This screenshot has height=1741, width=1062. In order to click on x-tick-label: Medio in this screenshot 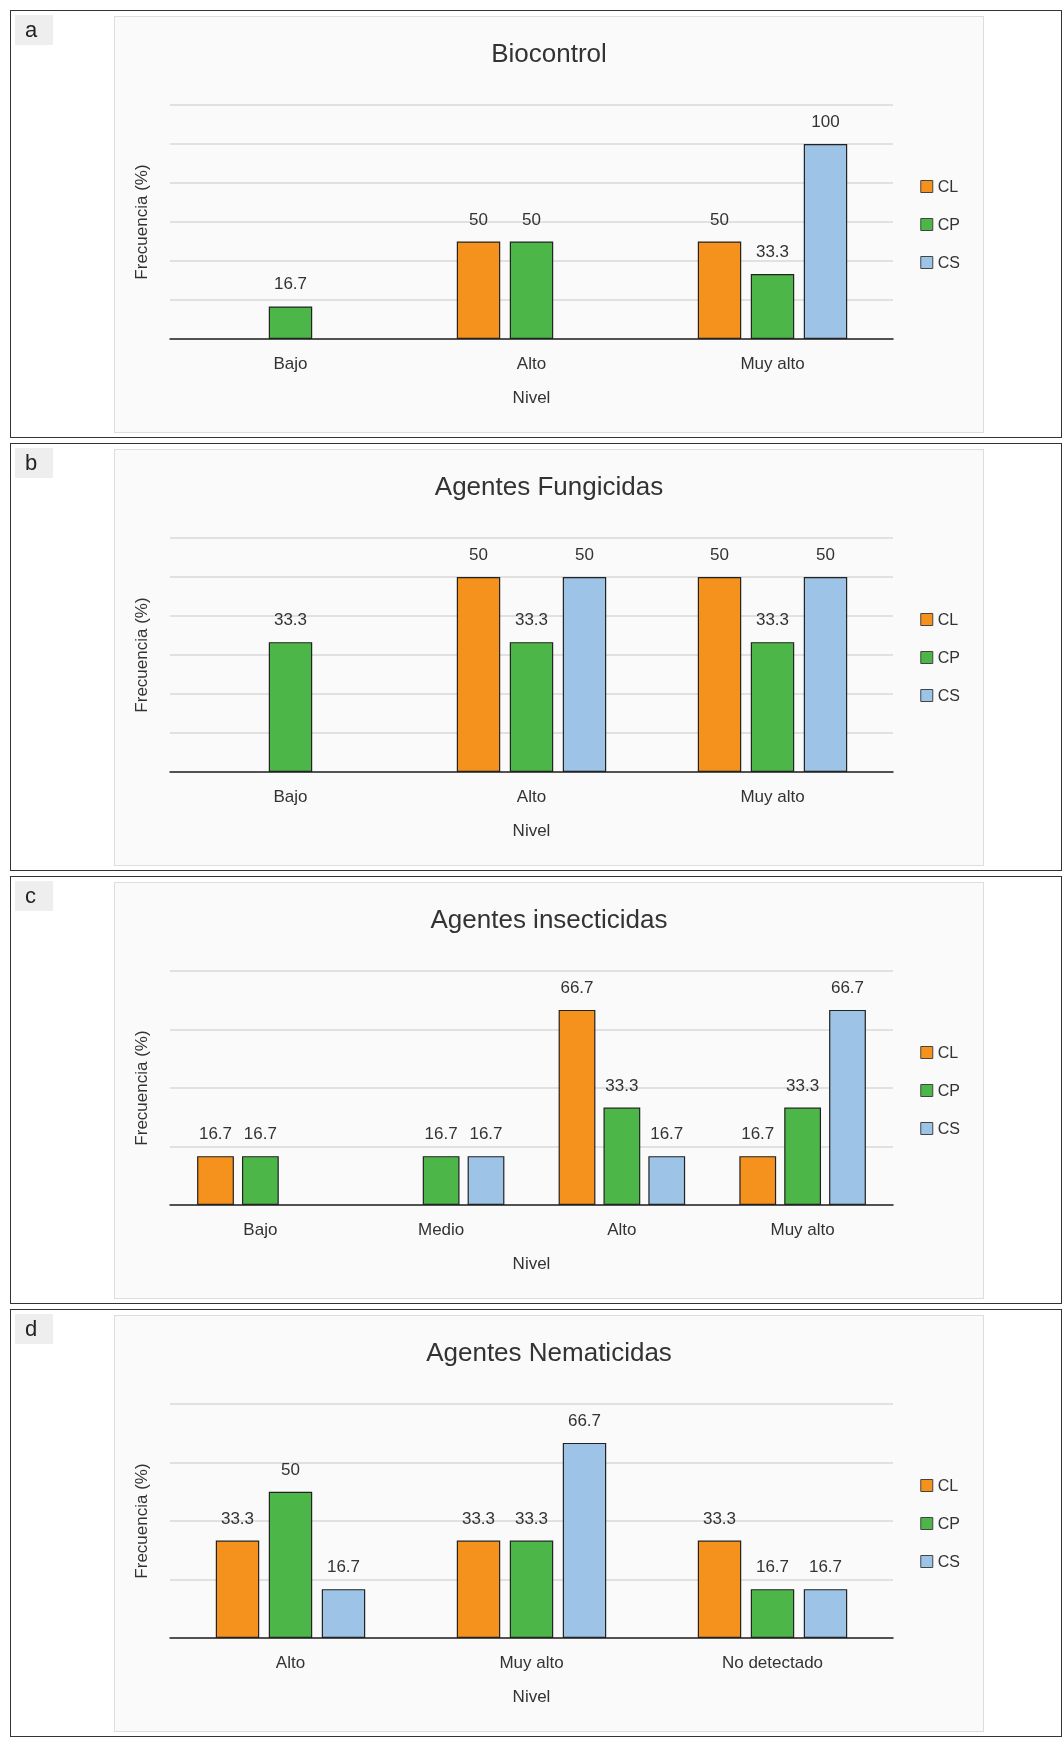, I will do `click(441, 1229)`.